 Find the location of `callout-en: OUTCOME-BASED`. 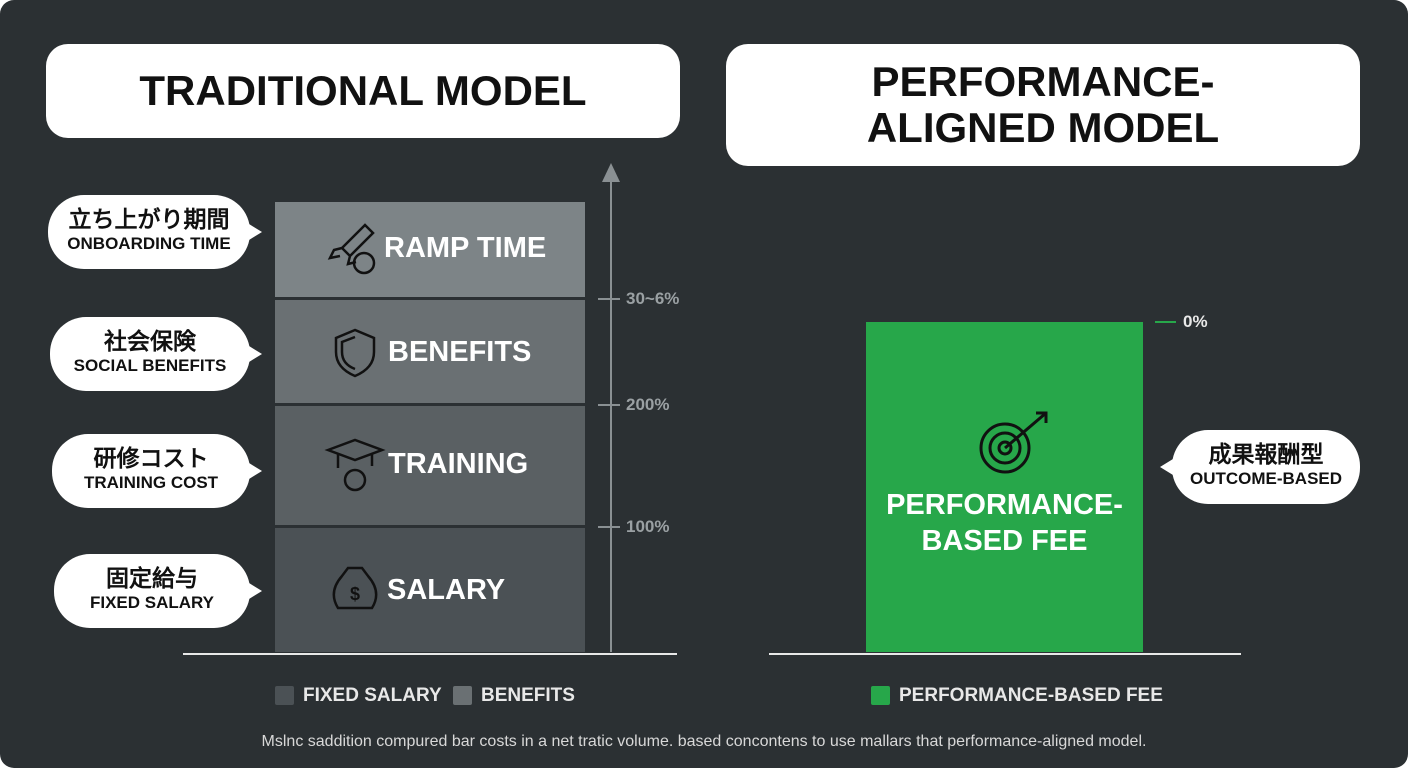

callout-en: OUTCOME-BASED is located at coordinates (1266, 478).